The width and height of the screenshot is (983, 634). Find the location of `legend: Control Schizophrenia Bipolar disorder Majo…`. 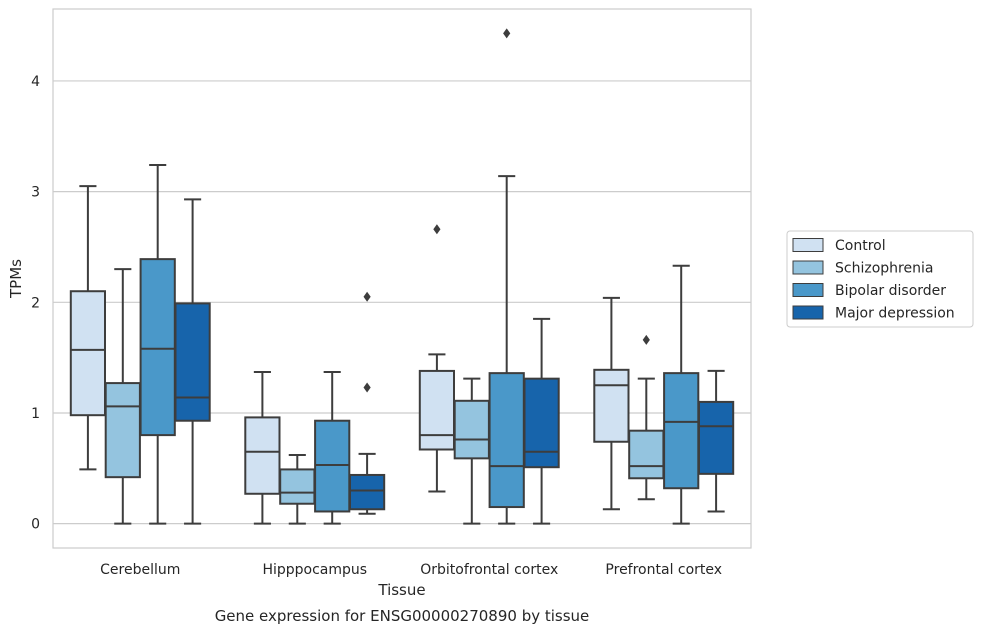

legend: Control Schizophrenia Bipolar disorder Majo… is located at coordinates (880, 279).